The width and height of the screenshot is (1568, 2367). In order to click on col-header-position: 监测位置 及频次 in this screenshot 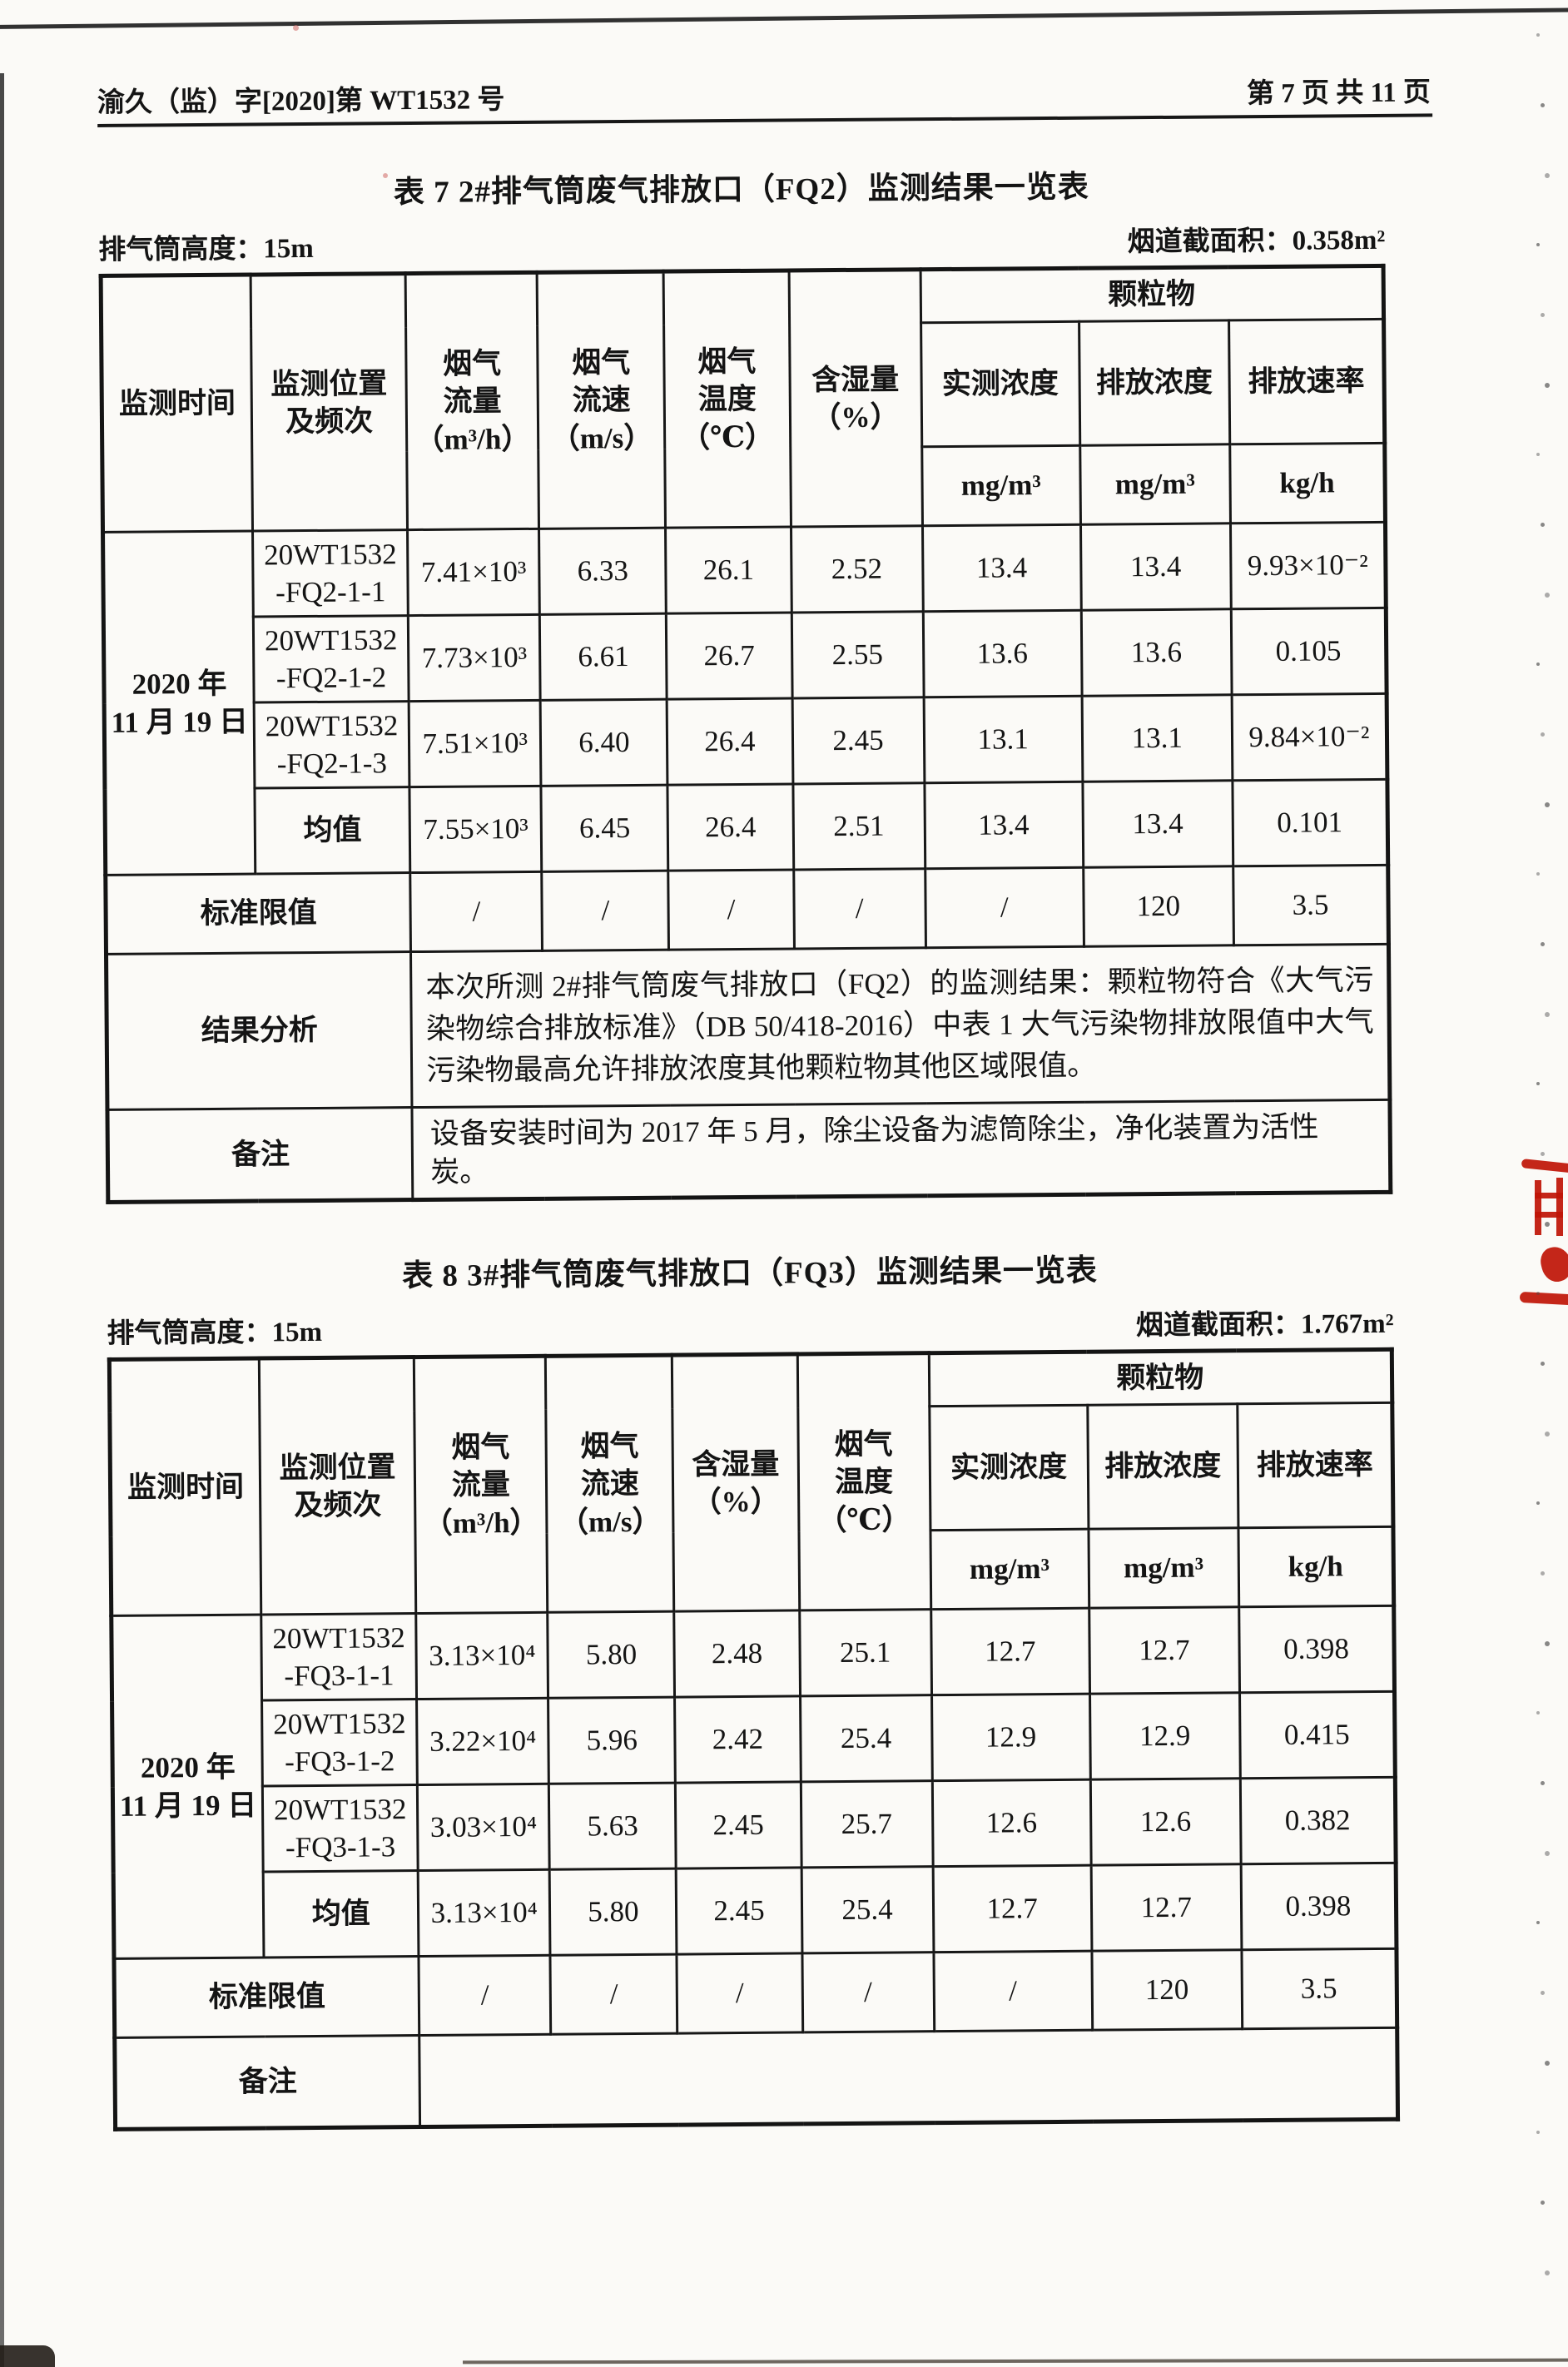, I will do `click(329, 402)`.